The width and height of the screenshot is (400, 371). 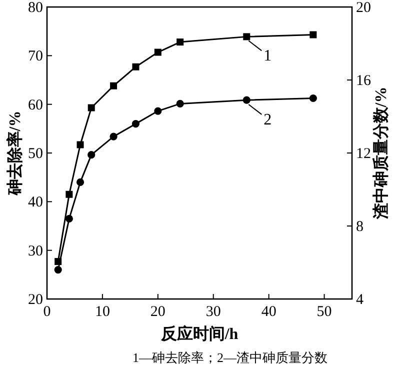 What do you see at coordinates (230, 357) in the screenshot?
I see `text: 1—砷去除率；2—渣中砷质量分数` at bounding box center [230, 357].